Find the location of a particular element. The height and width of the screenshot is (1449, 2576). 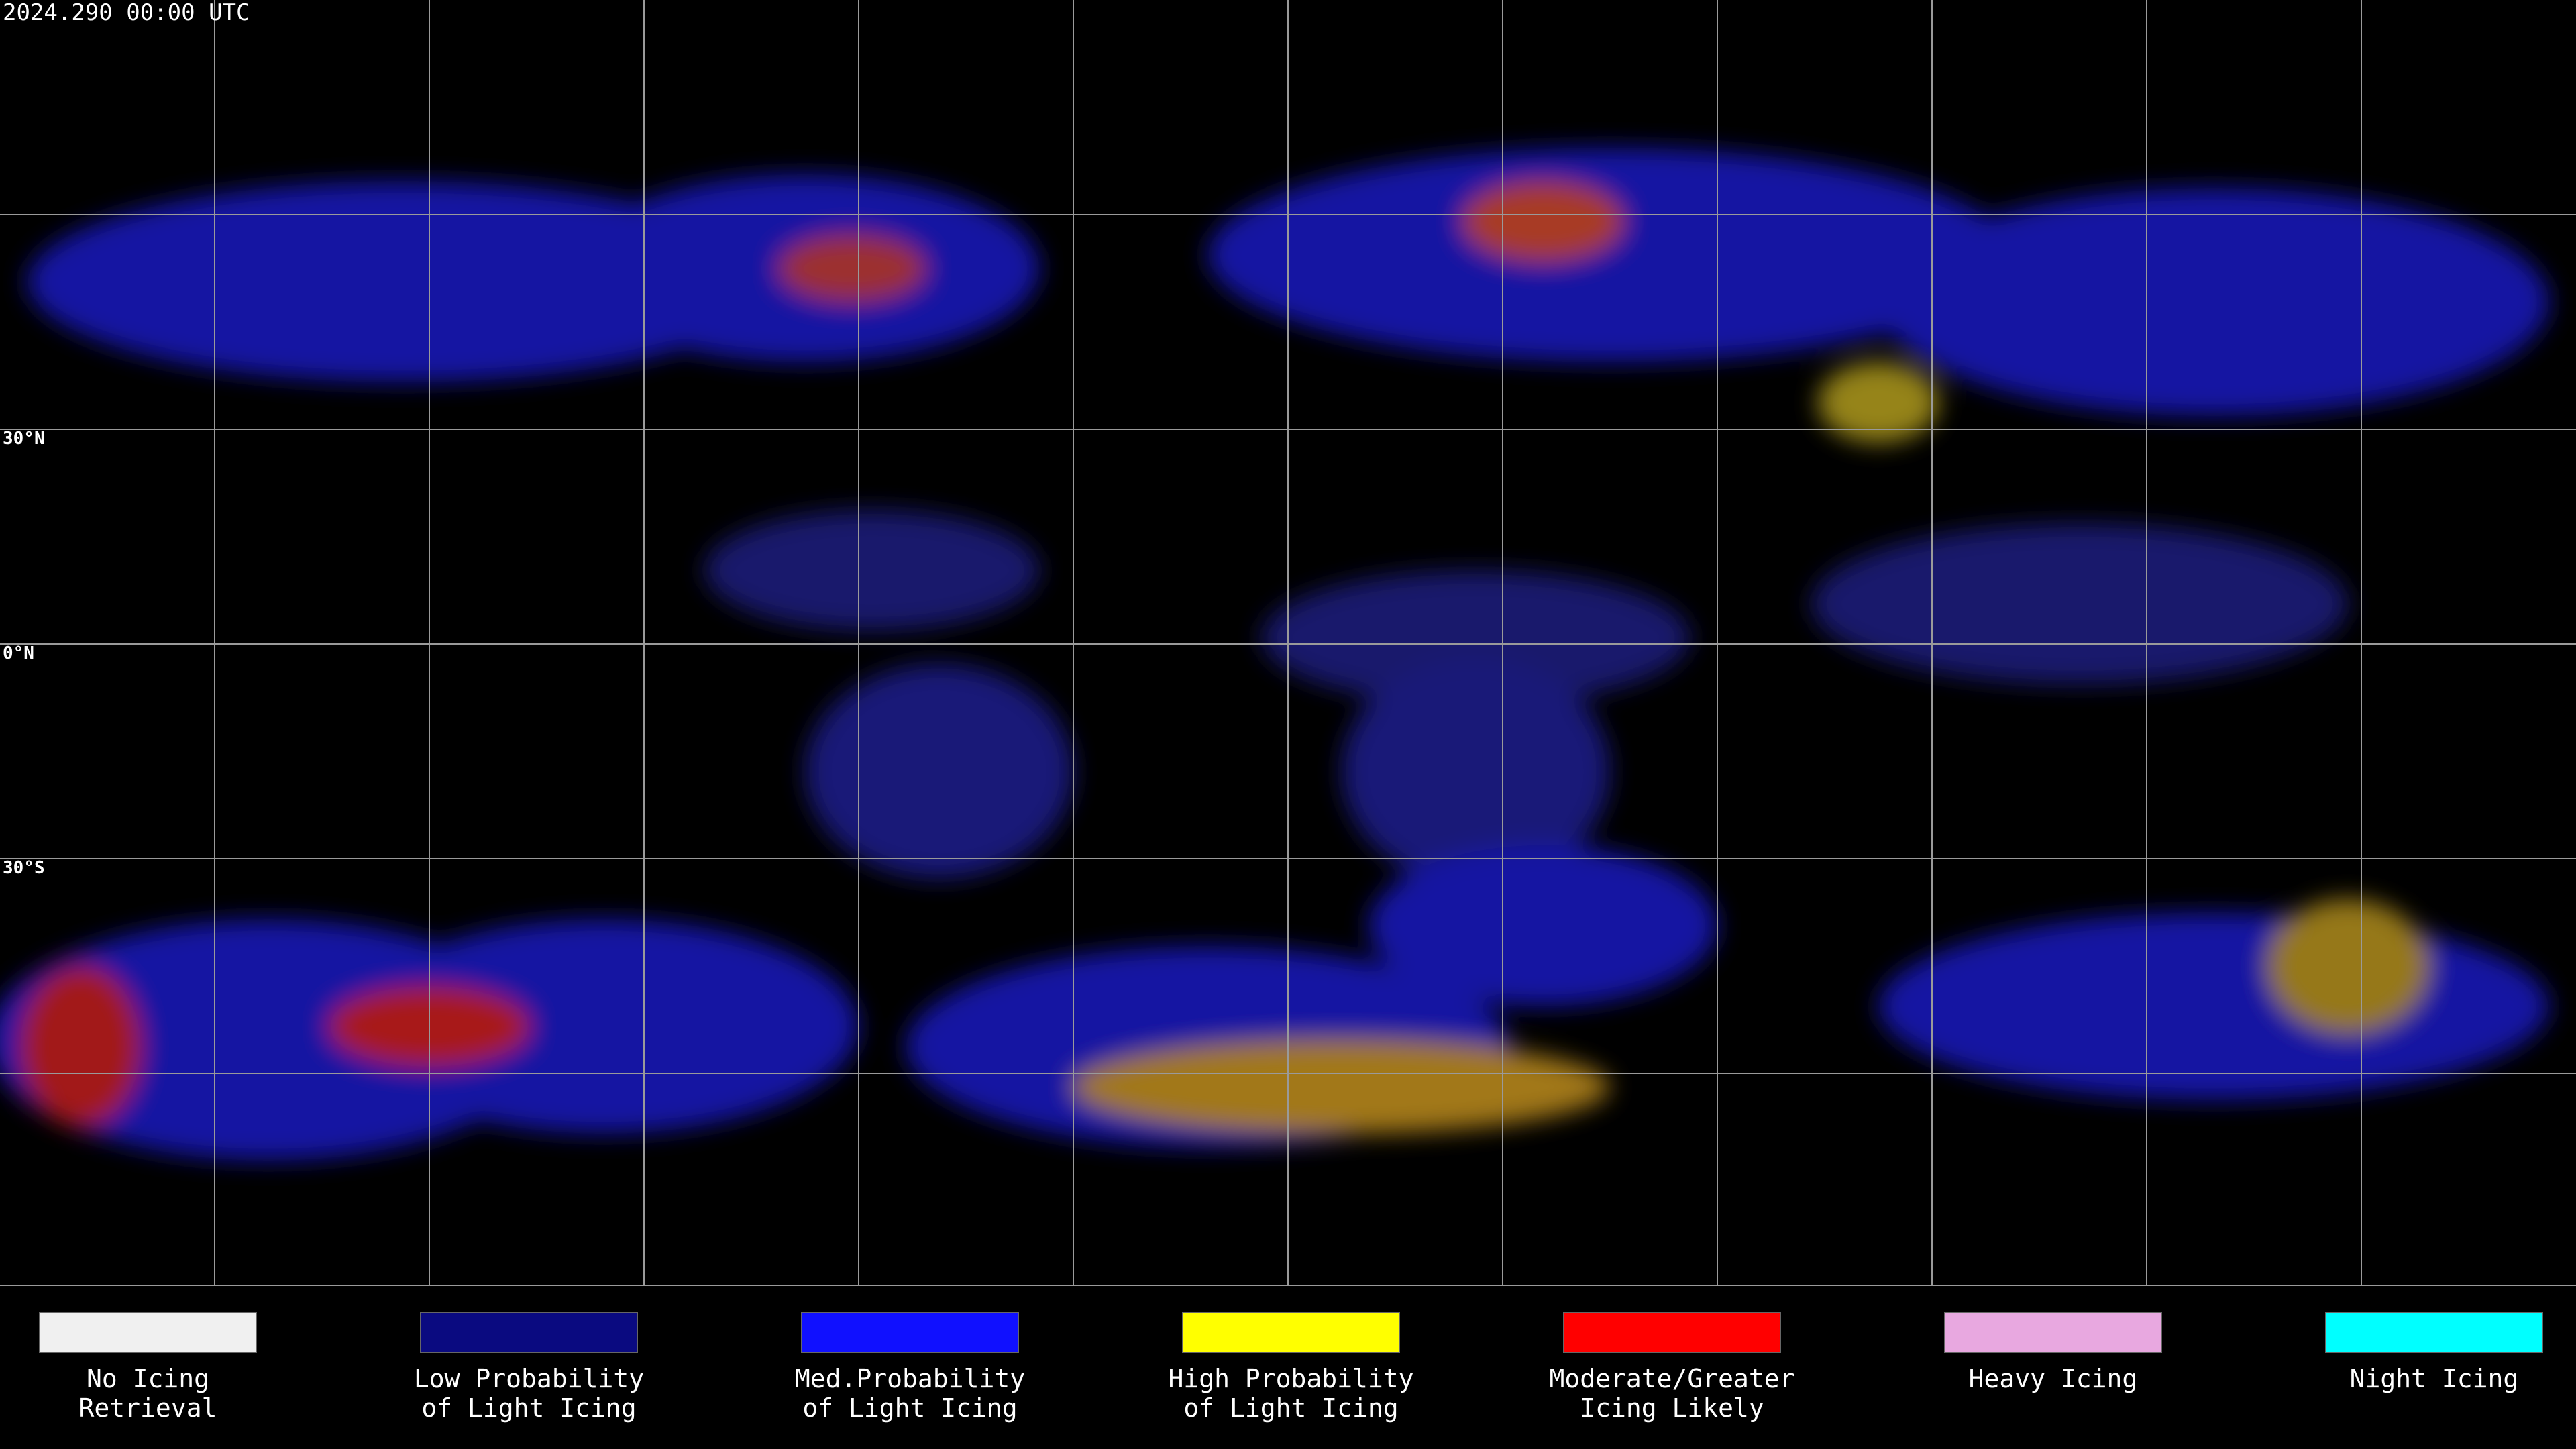

legend-label: Icing Likely is located at coordinates (1672, 1408).